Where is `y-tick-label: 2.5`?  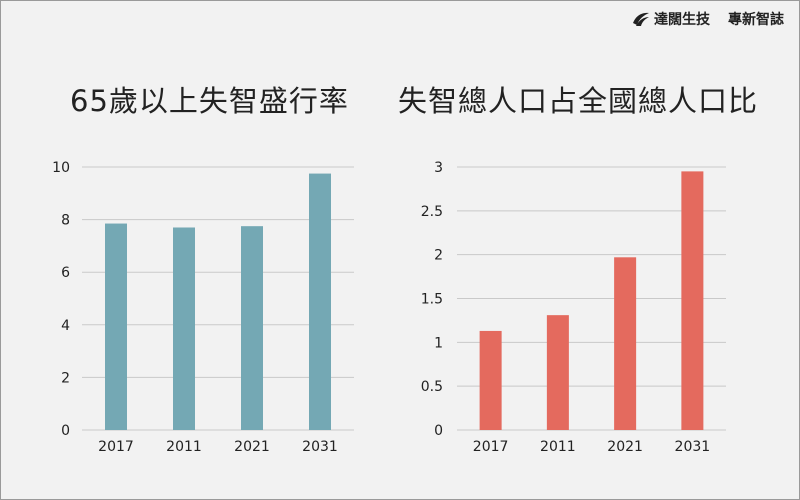
y-tick-label: 2.5 is located at coordinates (432, 212).